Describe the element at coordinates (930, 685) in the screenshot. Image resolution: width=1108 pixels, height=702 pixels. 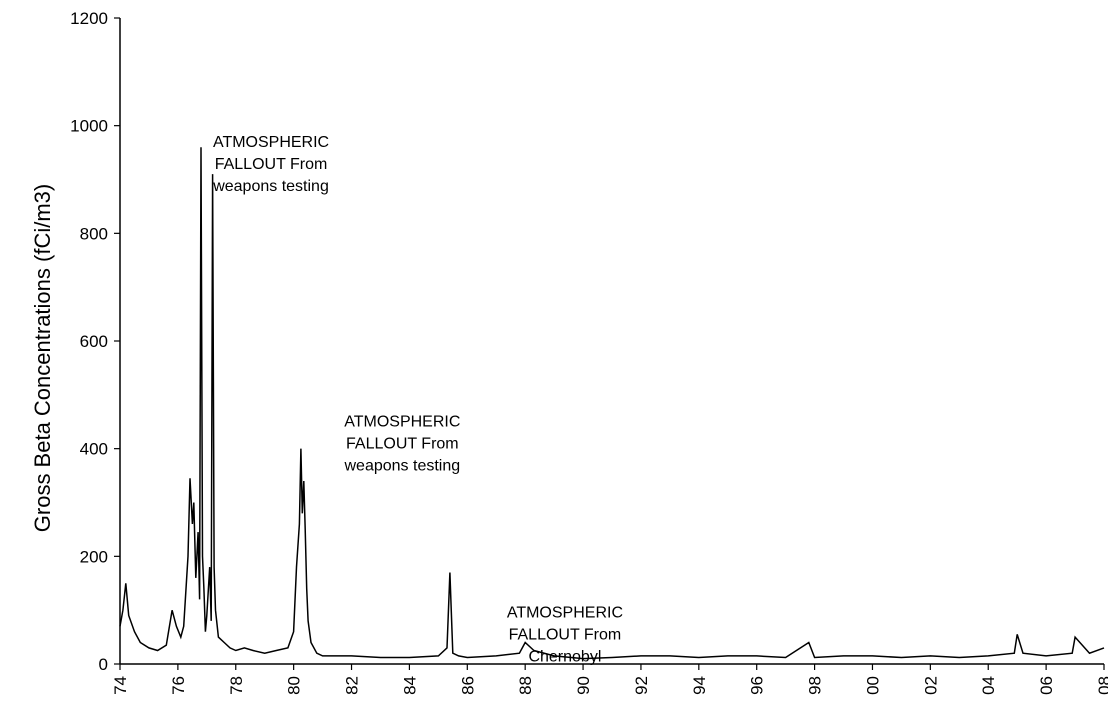
I see `x-tick-label: 02` at that location.